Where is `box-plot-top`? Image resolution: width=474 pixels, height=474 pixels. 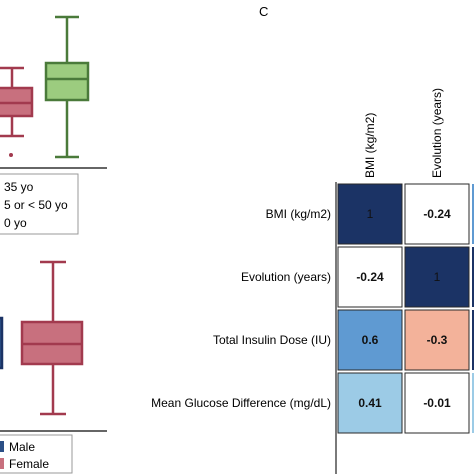
box-plot-top is located at coordinates (53, 92).